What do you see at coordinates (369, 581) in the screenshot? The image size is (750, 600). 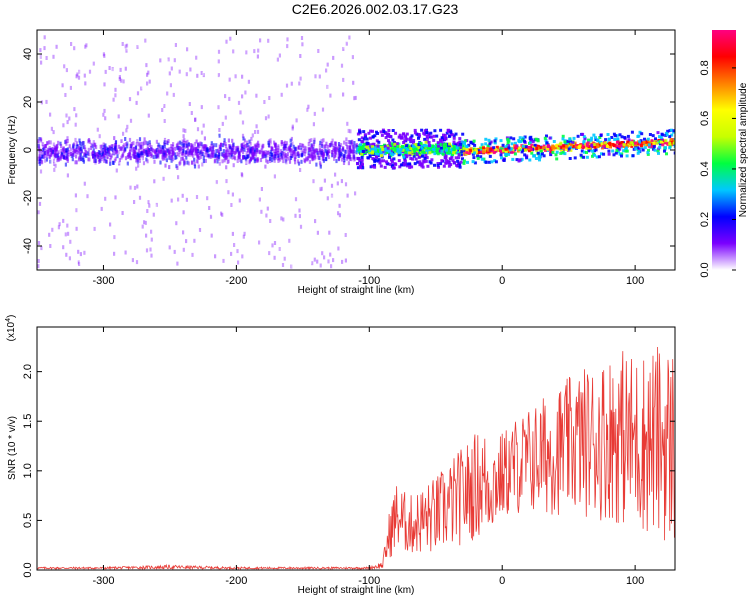 I see `snr-x-tick-label: -100` at bounding box center [369, 581].